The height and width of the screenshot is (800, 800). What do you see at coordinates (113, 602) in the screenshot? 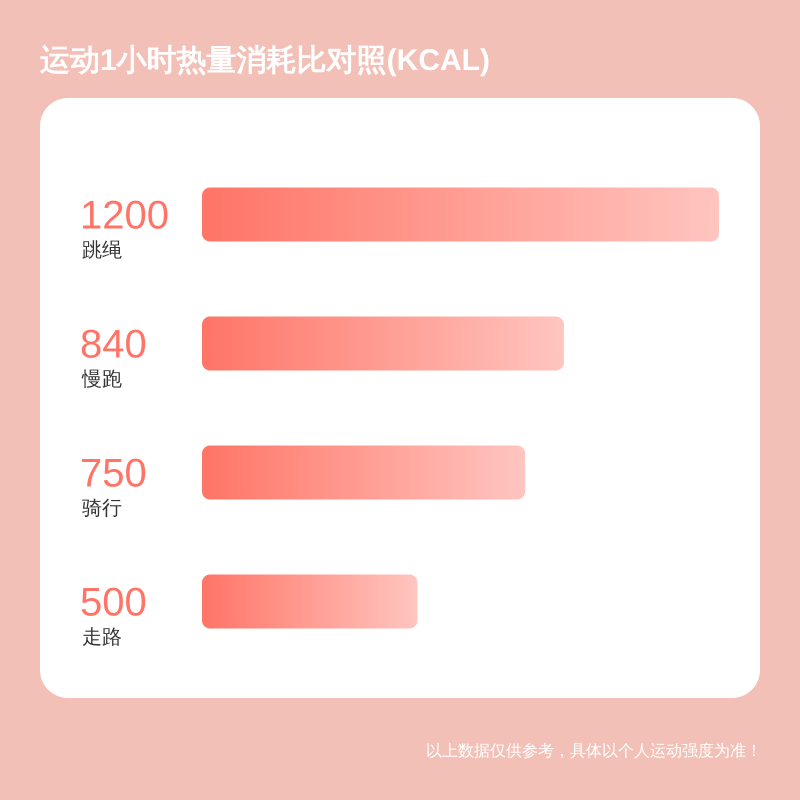
I see `data-label: 500` at bounding box center [113, 602].